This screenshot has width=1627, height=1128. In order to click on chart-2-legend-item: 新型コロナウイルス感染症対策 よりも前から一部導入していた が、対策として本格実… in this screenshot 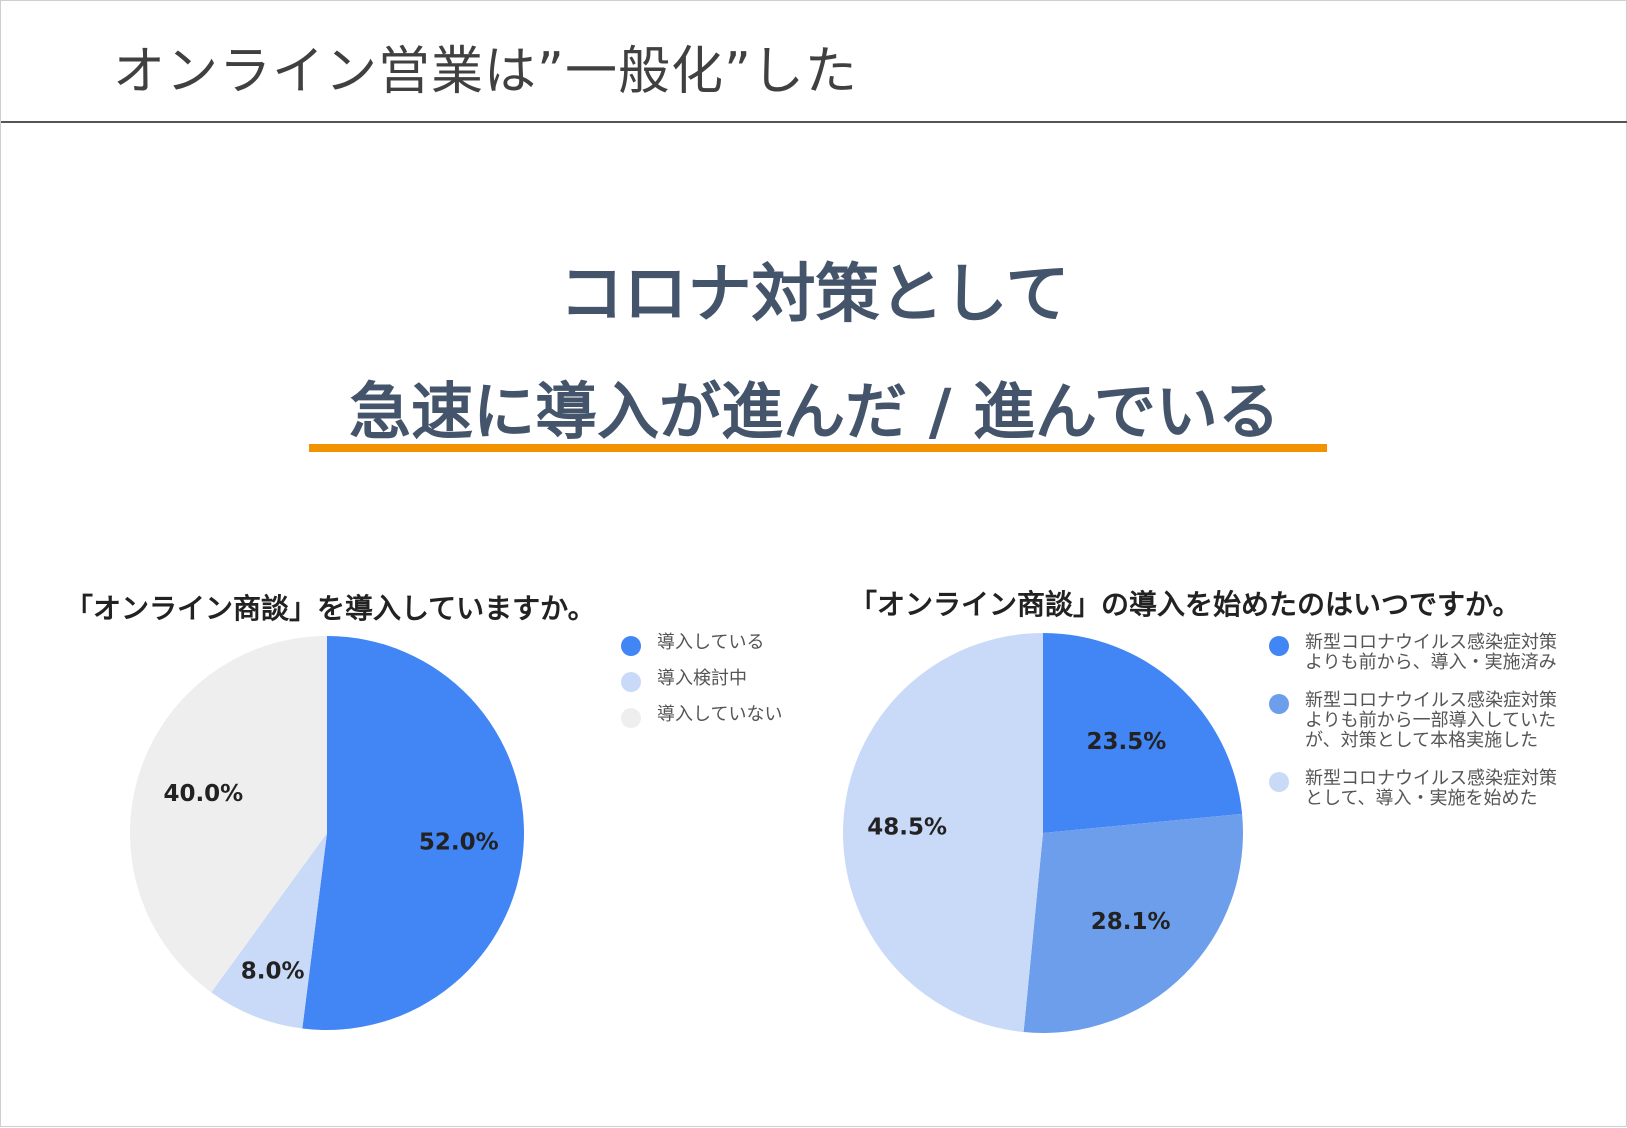, I will do `click(1437, 721)`.